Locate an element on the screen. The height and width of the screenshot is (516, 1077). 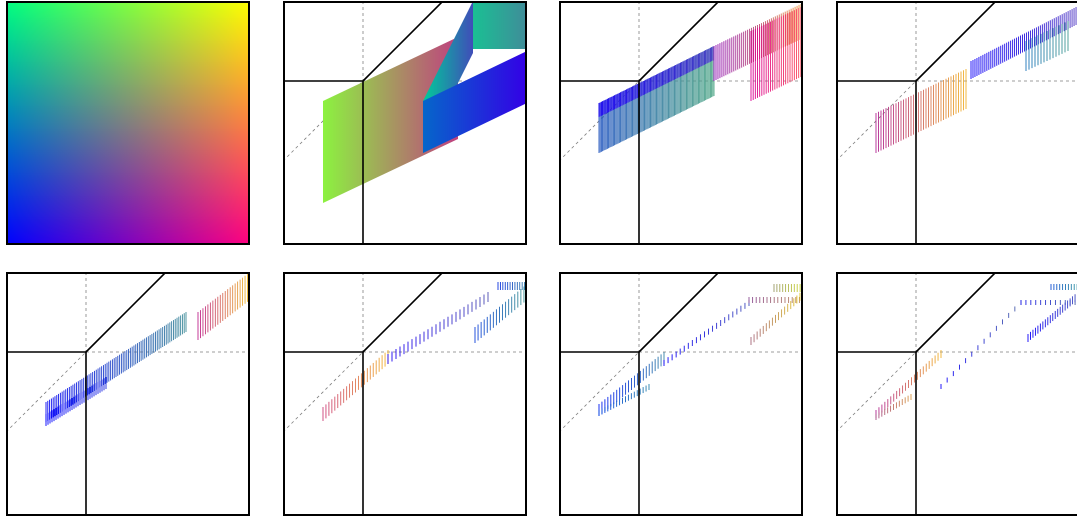
colormap-panel is located at coordinates (128, 123).